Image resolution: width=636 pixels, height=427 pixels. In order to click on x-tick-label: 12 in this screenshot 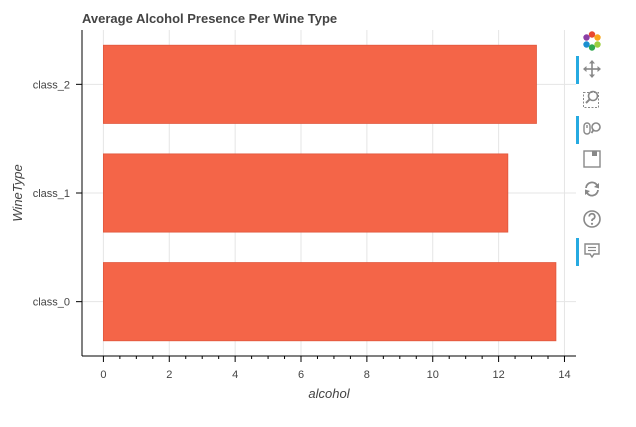, I will do `click(498, 375)`.